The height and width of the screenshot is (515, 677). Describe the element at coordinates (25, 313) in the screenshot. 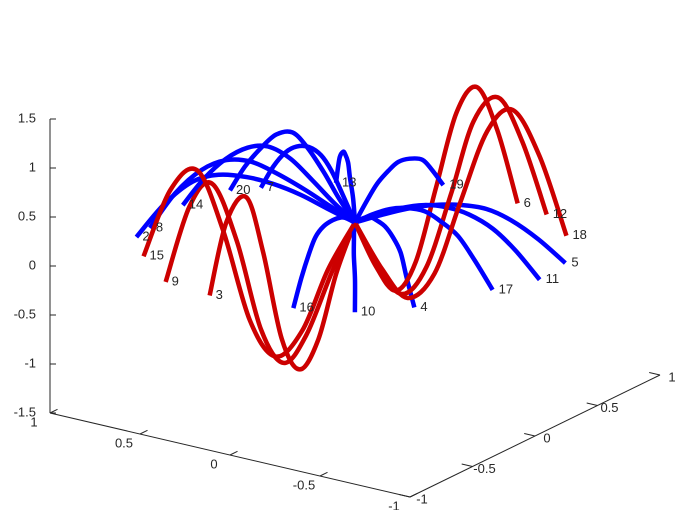

I see `z-tick-label: -0.5` at that location.